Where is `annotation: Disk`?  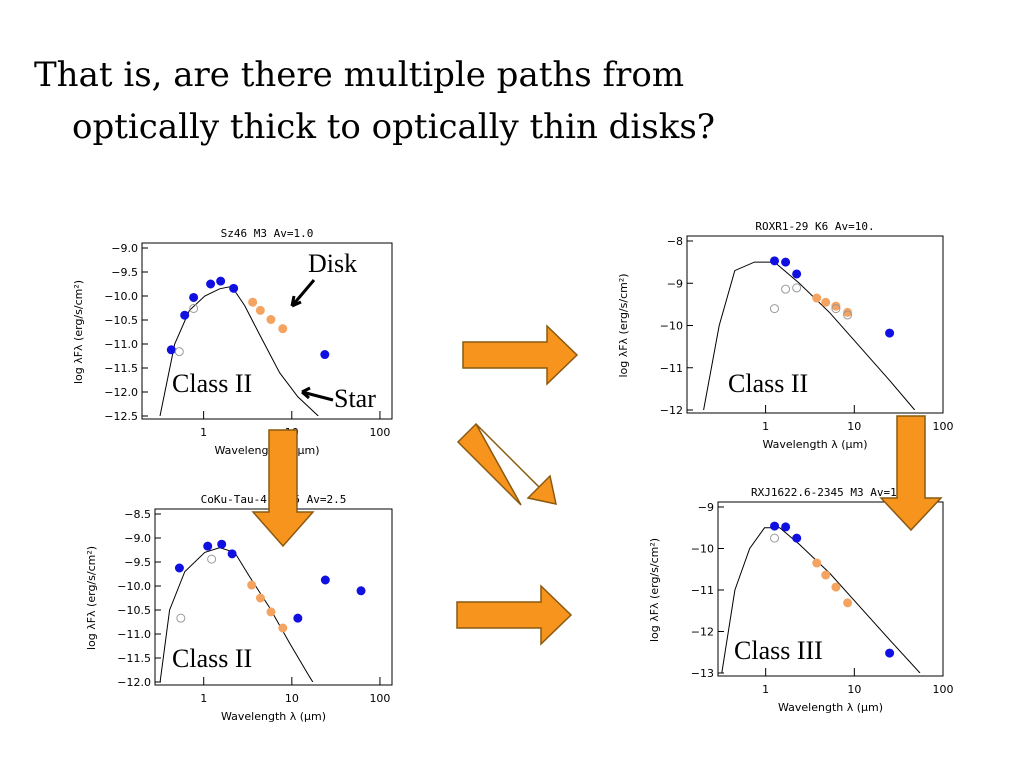
annotation: Disk is located at coordinates (332, 263).